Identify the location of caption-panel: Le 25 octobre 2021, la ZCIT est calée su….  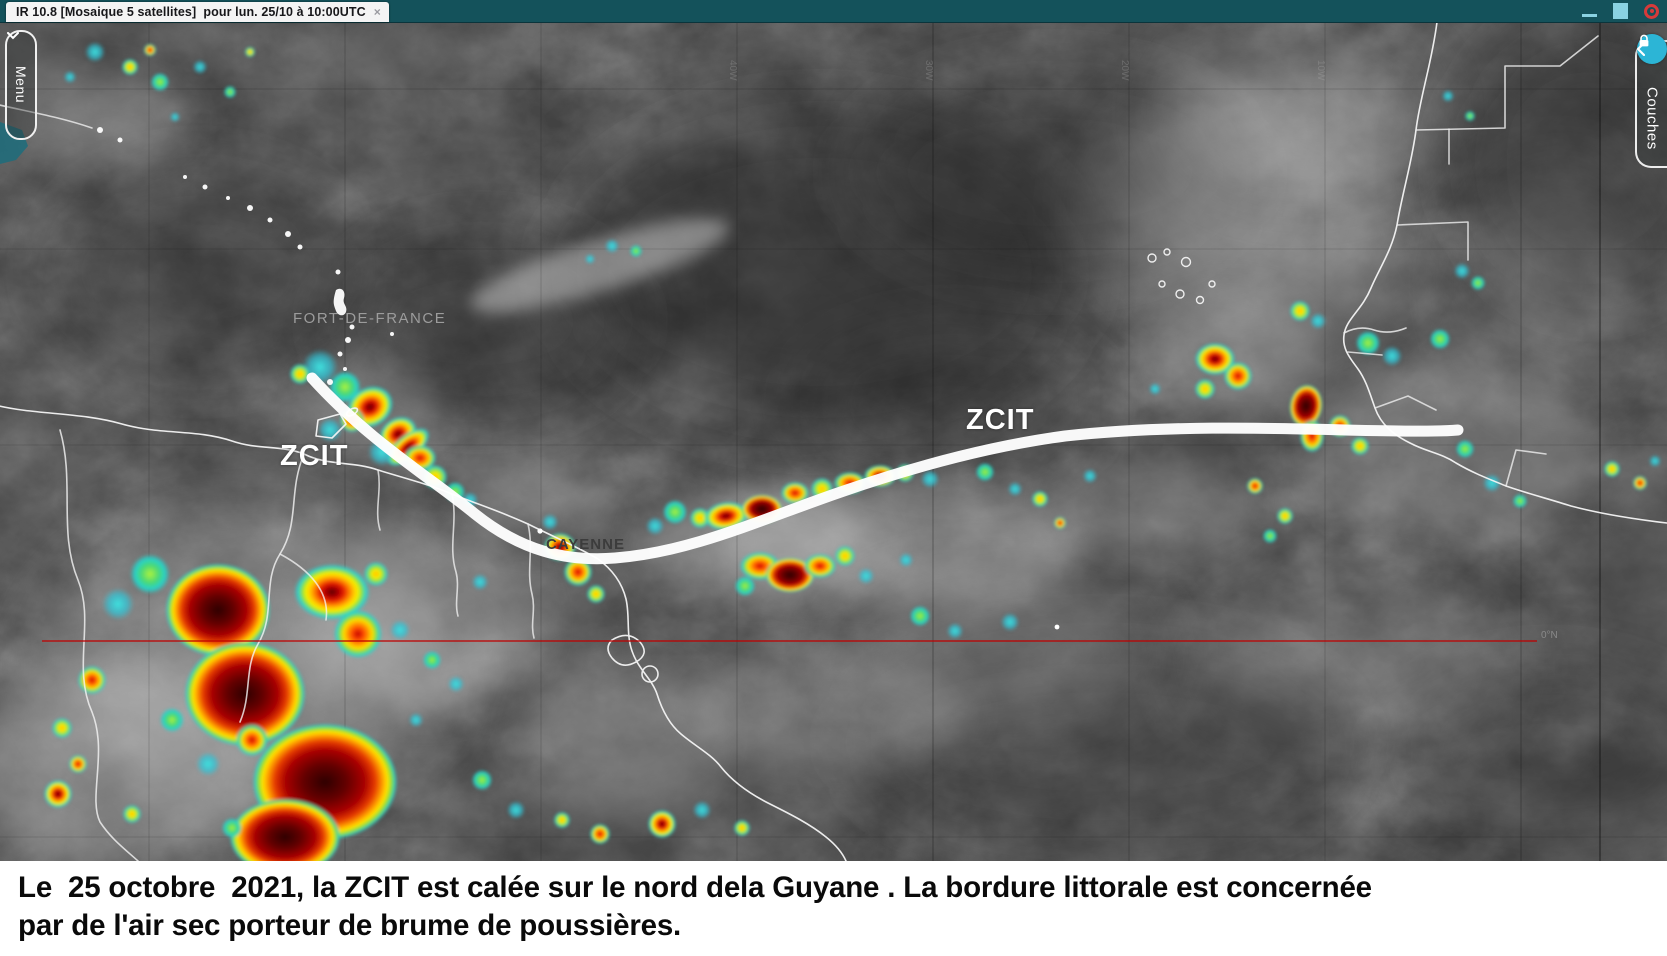
(833, 908).